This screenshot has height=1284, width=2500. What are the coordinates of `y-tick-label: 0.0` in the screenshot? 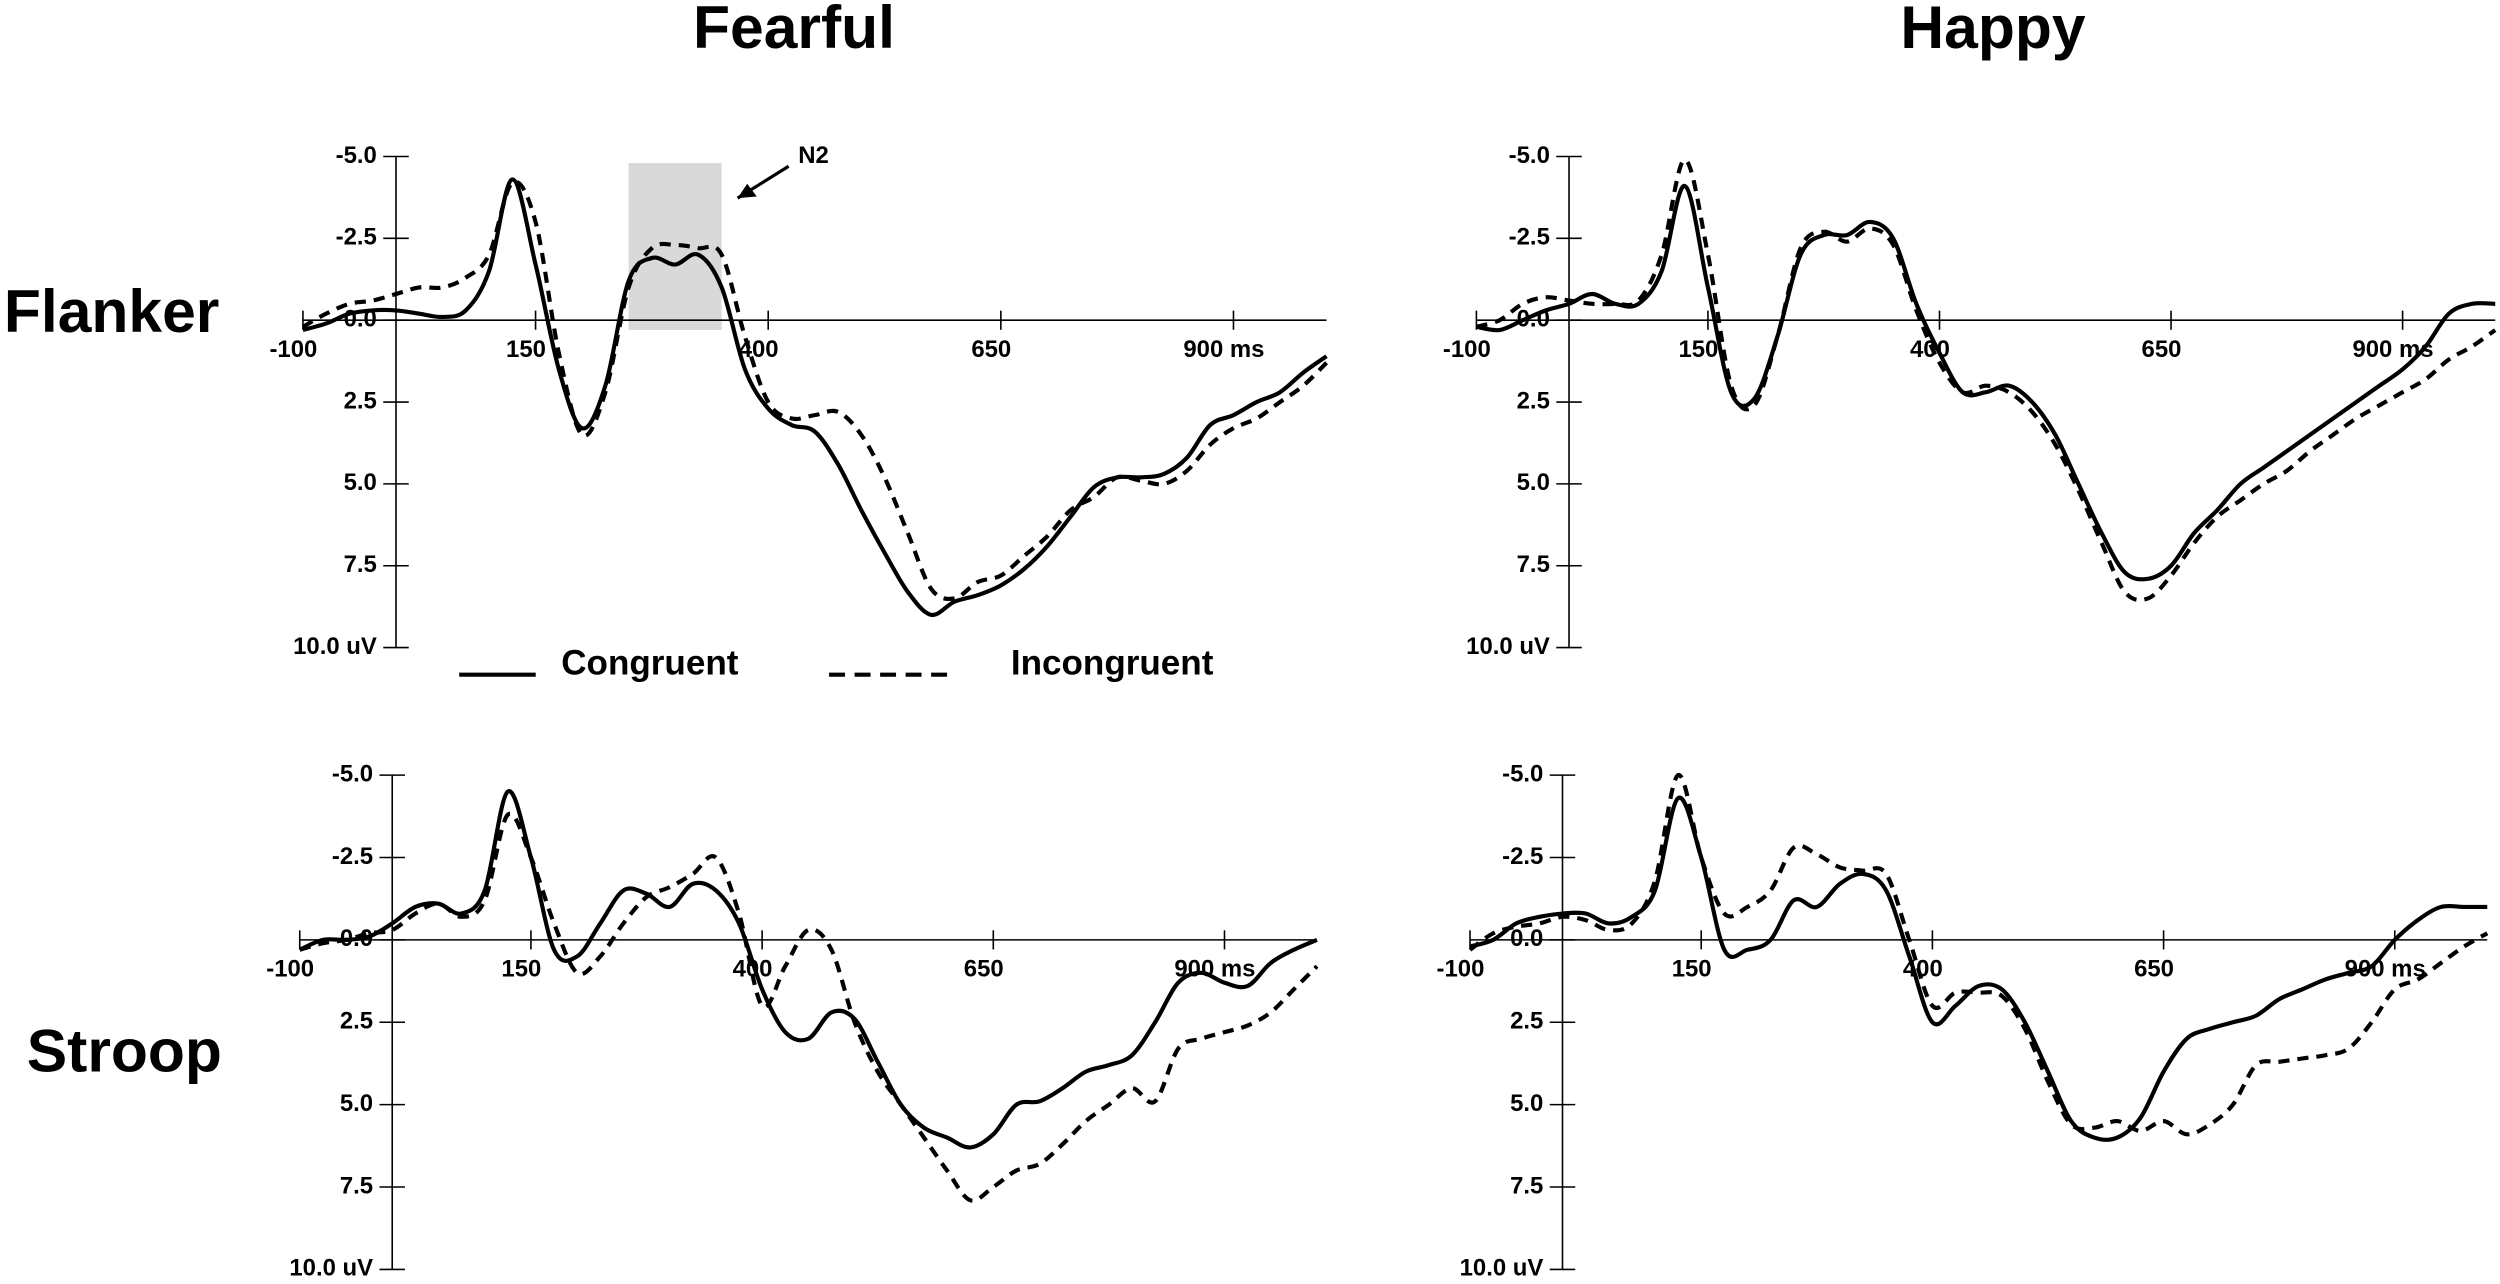 It's located at (1526, 938).